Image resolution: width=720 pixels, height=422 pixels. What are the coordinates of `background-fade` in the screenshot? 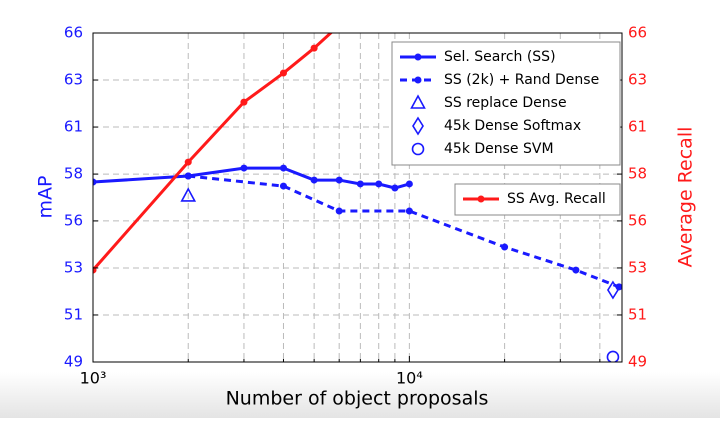 It's located at (360, 395).